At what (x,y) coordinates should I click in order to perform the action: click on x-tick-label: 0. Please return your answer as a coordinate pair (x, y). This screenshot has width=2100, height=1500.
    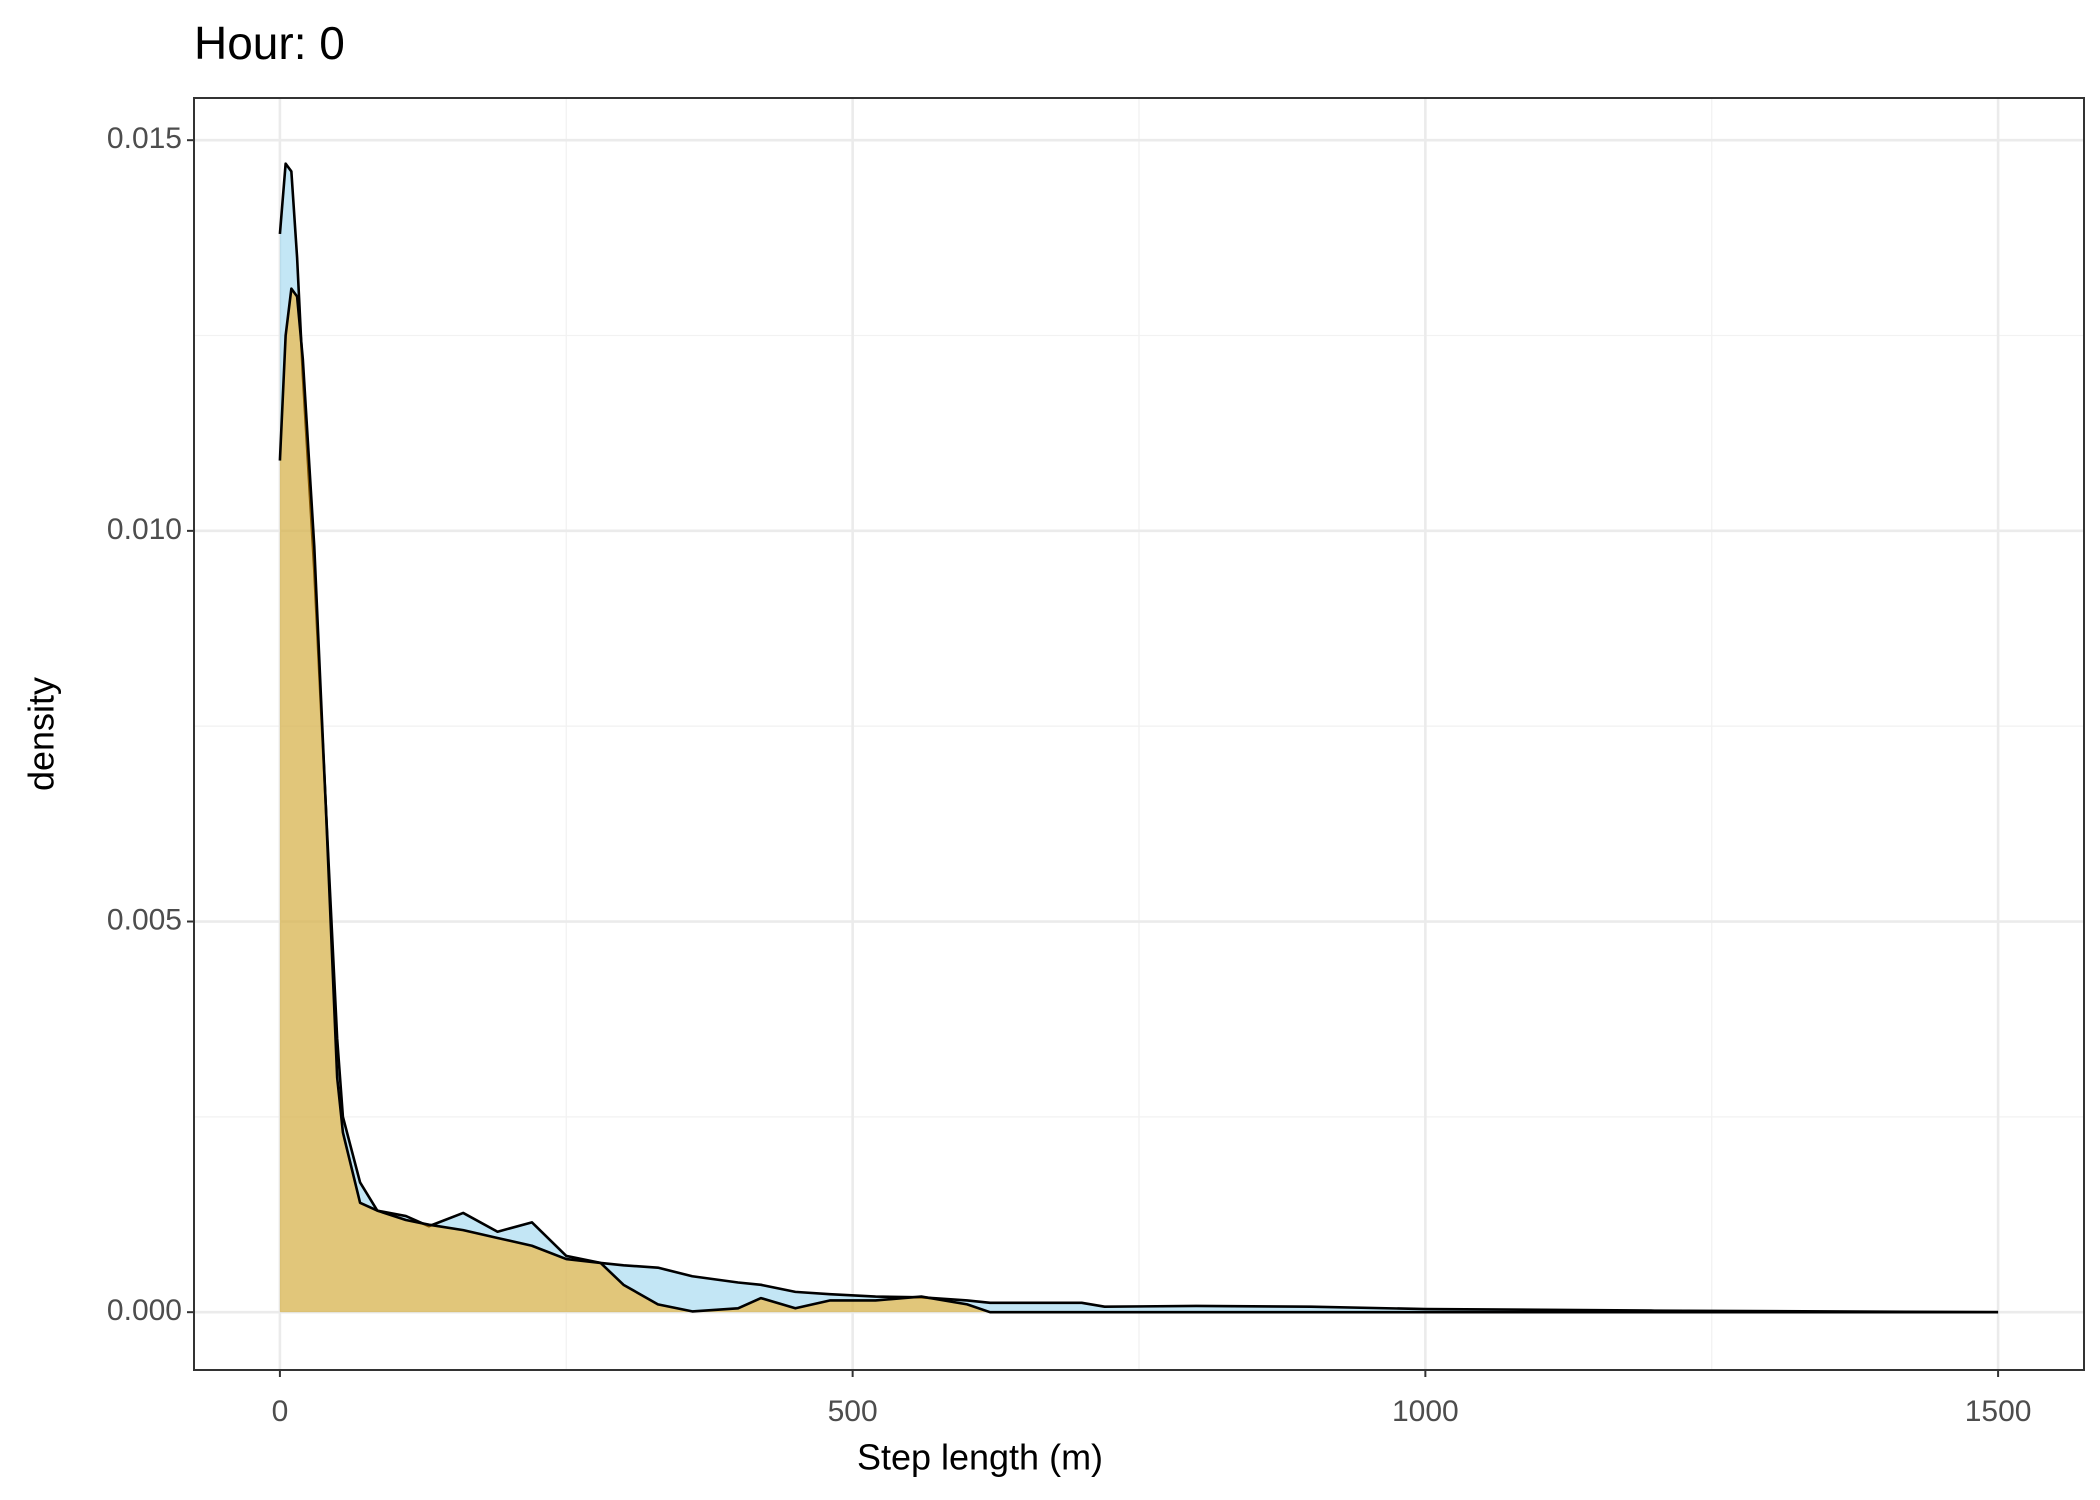
    Looking at the image, I should click on (280, 1411).